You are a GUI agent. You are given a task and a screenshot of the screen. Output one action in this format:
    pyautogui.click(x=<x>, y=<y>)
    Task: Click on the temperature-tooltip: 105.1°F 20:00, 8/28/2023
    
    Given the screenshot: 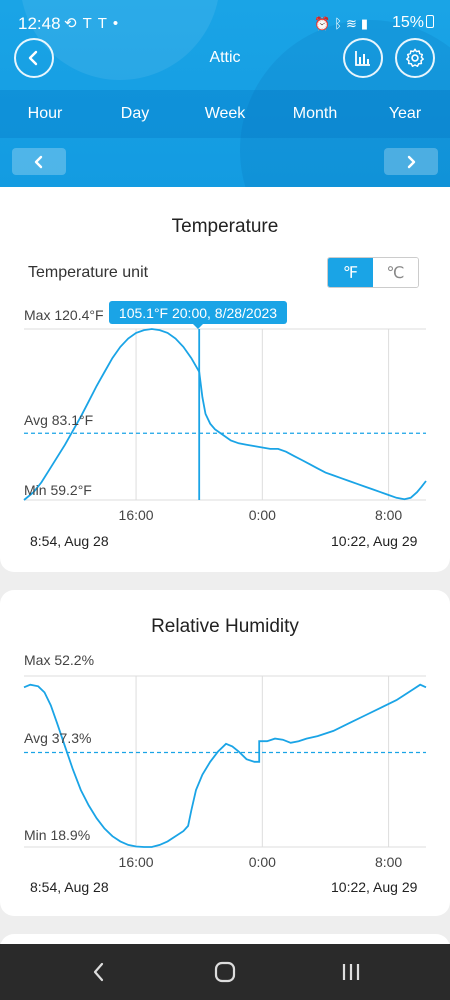 What is the action you would take?
    pyautogui.click(x=198, y=315)
    